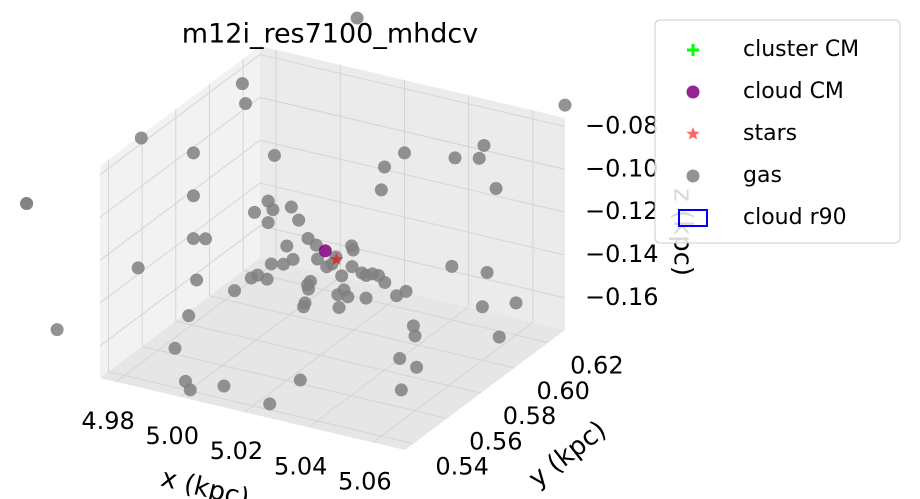 The image size is (920, 499). What do you see at coordinates (622, 211) in the screenshot?
I see `z-tick-label: −0.12` at bounding box center [622, 211].